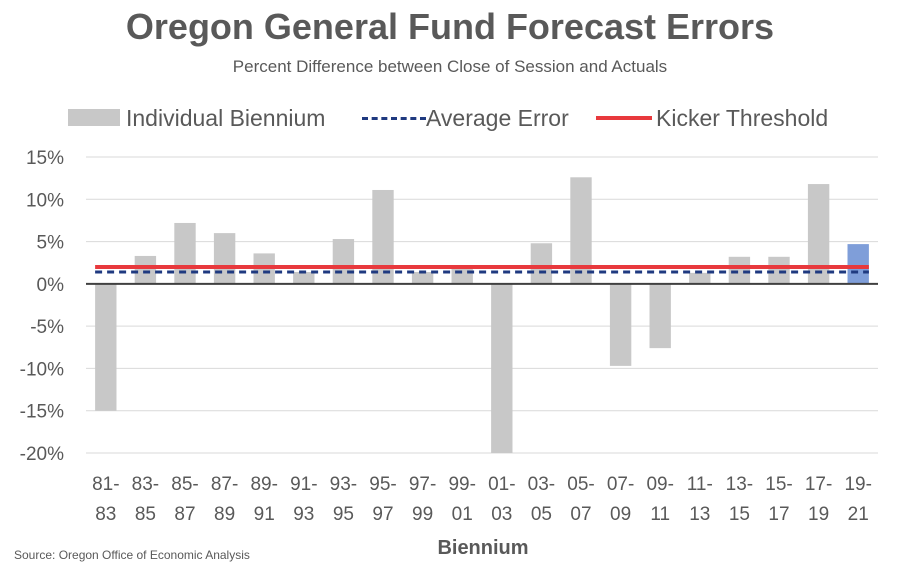 This screenshot has height=574, width=900. What do you see at coordinates (857, 484) in the screenshot?
I see `x-tick-label-top: 19-` at bounding box center [857, 484].